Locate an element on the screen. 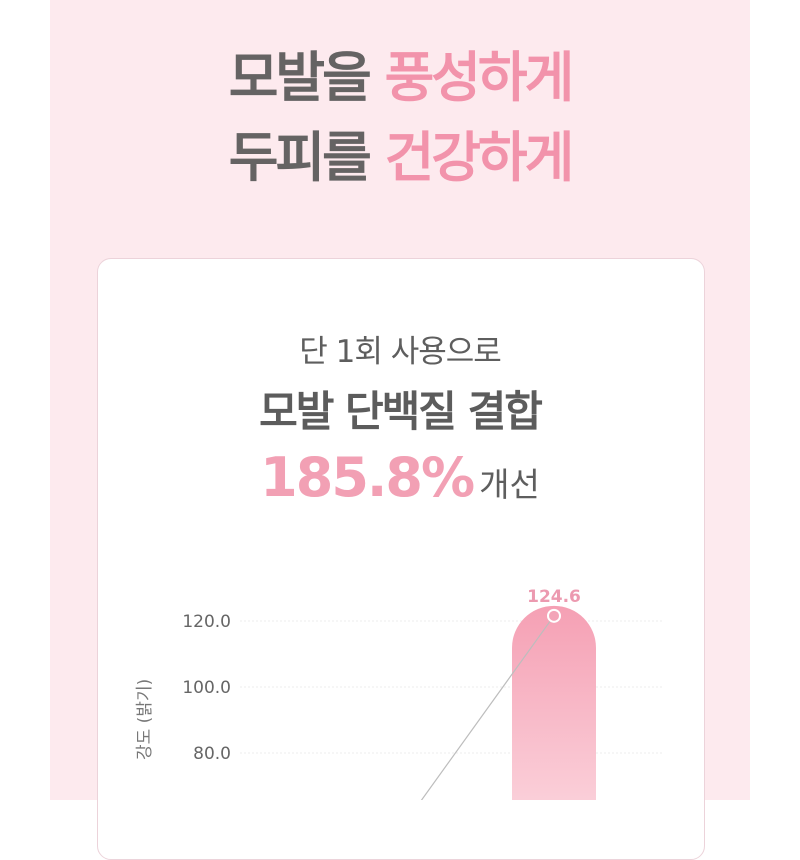  bar-chart: 80.0 100.0 120.0 124.6 is located at coordinates (422, 693).